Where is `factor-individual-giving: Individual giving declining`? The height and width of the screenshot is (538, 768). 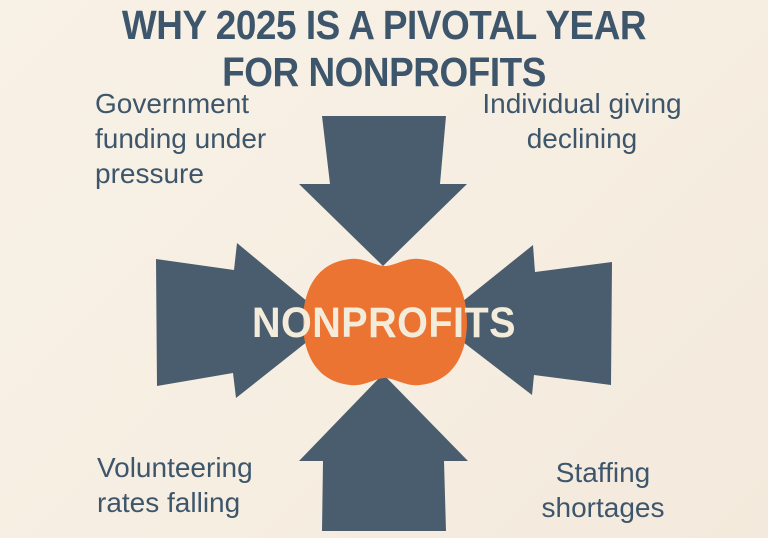
factor-individual-giving: Individual giving declining is located at coordinates (582, 121).